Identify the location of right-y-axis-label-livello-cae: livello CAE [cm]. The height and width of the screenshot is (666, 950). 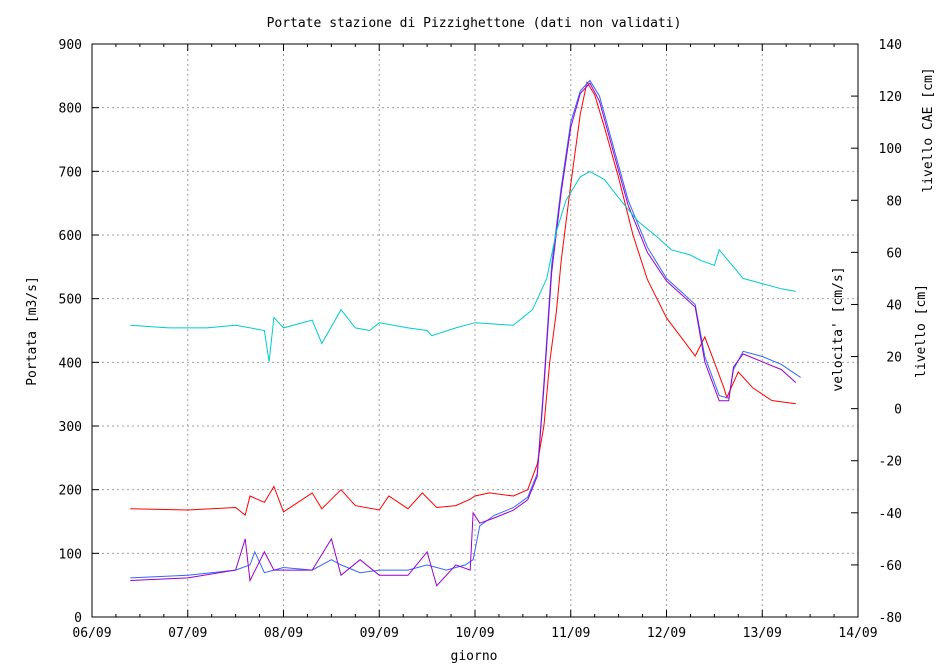
(928, 129).